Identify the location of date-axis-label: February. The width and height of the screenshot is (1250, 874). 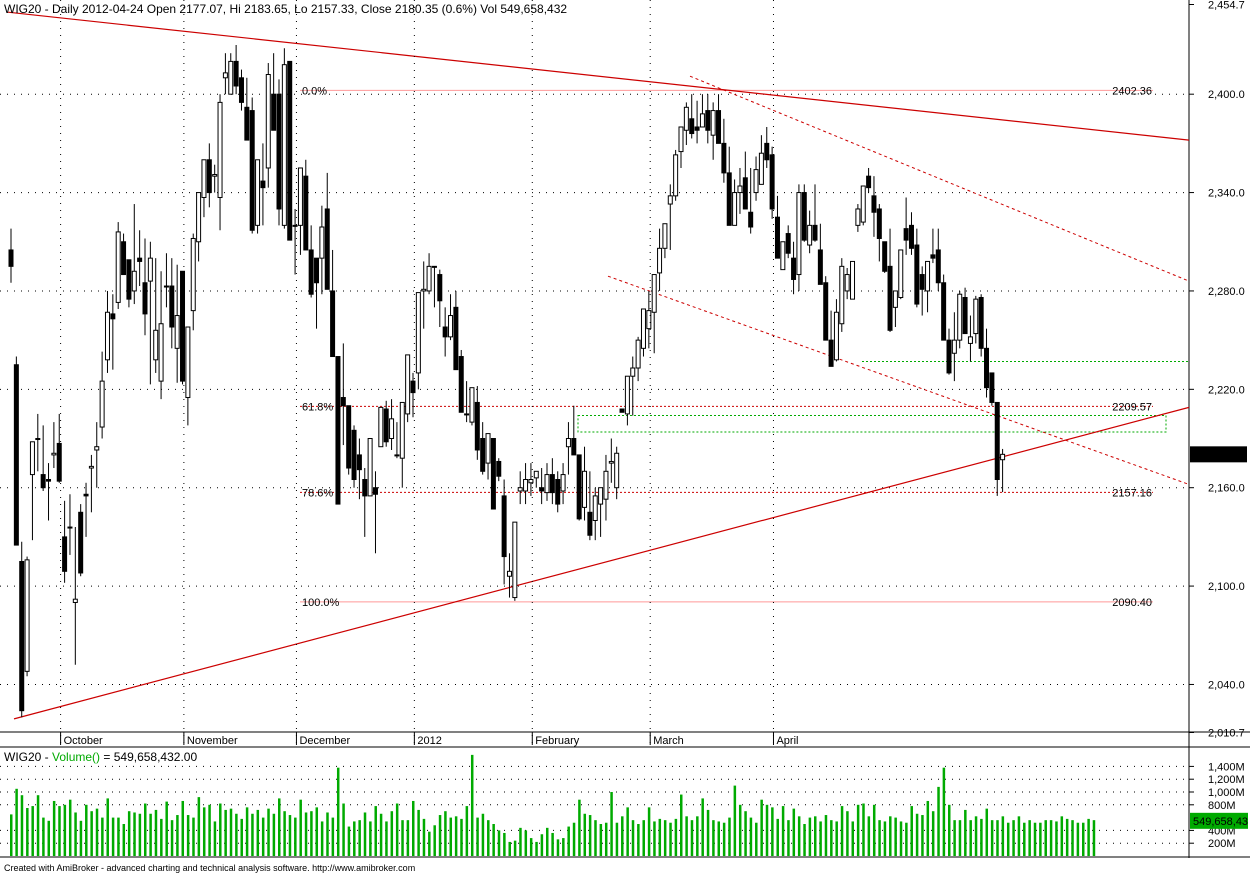
(557, 741).